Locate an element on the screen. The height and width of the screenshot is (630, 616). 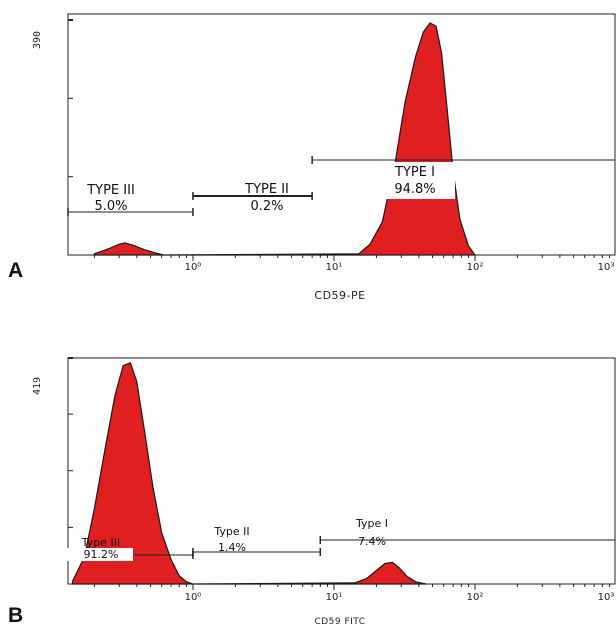
gate-name-label: Type II is located at coordinates (231, 531).